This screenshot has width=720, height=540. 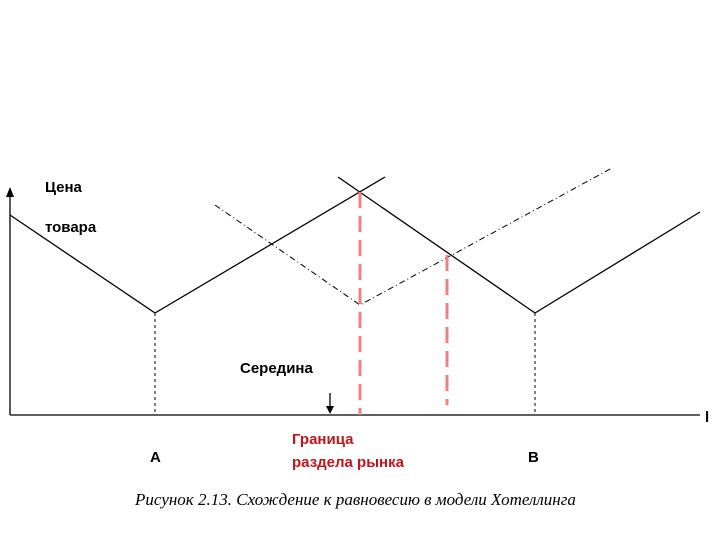 What do you see at coordinates (519, 245) in the screenshot?
I see `price-line-b` at bounding box center [519, 245].